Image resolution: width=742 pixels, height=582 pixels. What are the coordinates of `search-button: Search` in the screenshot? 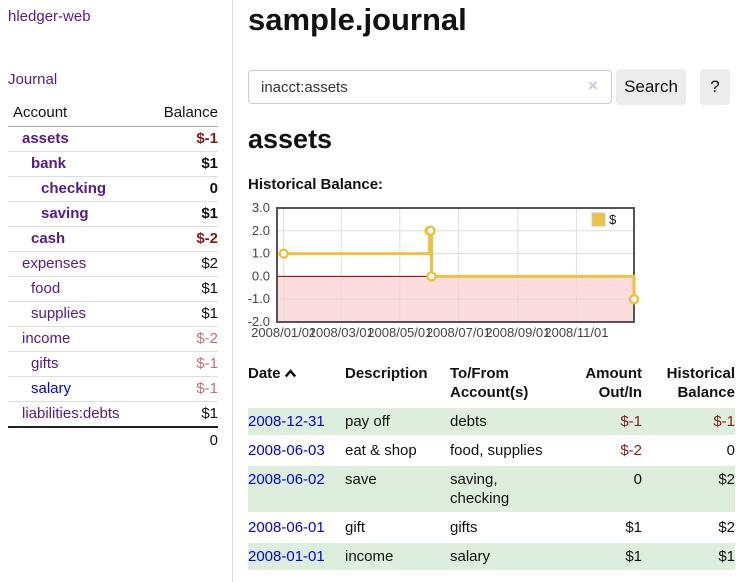 It's located at (651, 87).